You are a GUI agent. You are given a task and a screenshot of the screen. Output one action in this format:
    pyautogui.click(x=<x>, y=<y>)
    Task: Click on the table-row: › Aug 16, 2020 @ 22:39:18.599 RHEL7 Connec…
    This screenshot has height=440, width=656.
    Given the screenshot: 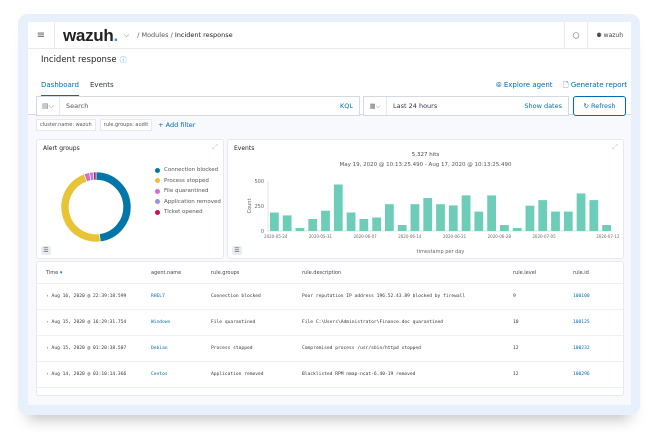 What is the action you would take?
    pyautogui.click(x=330, y=297)
    